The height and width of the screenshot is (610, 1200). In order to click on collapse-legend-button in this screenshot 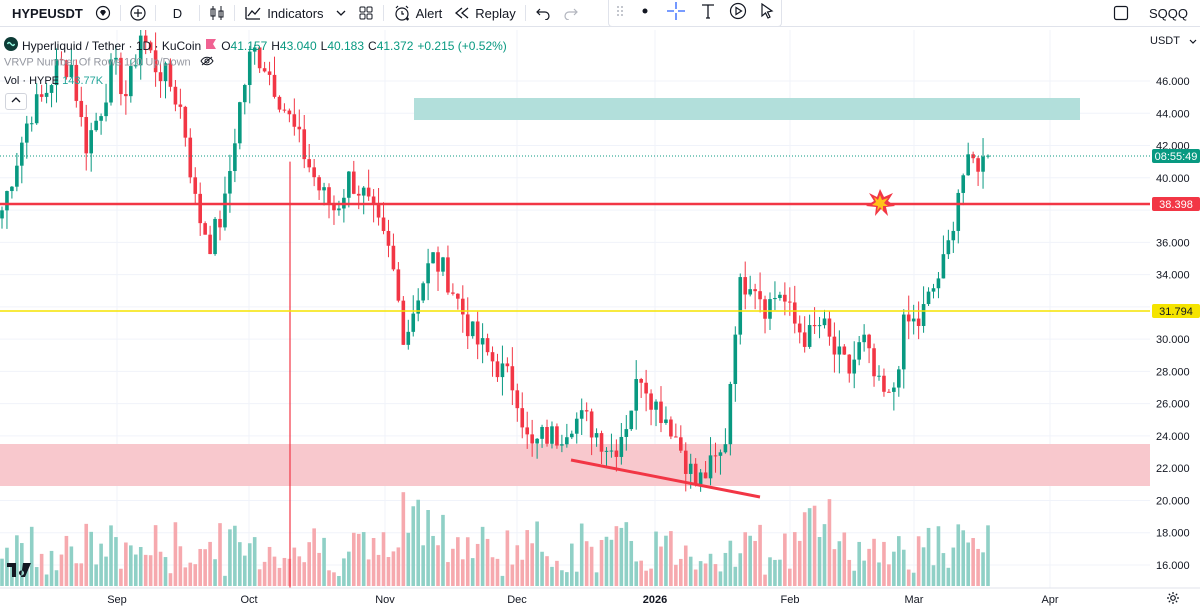, I will do `click(16, 101)`.